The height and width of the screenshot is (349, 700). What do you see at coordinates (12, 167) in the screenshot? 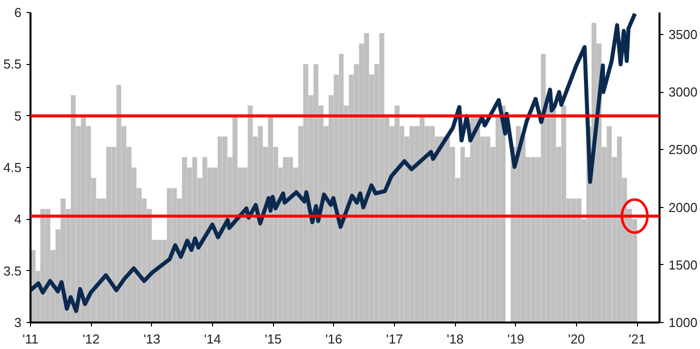
I see `y-tick-label: 4.5` at bounding box center [12, 167].